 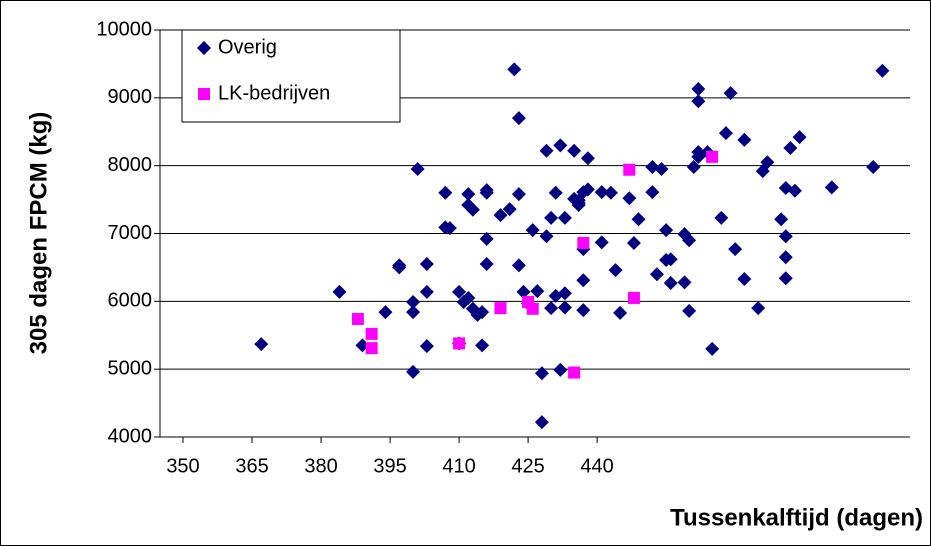 I want to click on x-tick-label: 425, so click(x=527, y=466).